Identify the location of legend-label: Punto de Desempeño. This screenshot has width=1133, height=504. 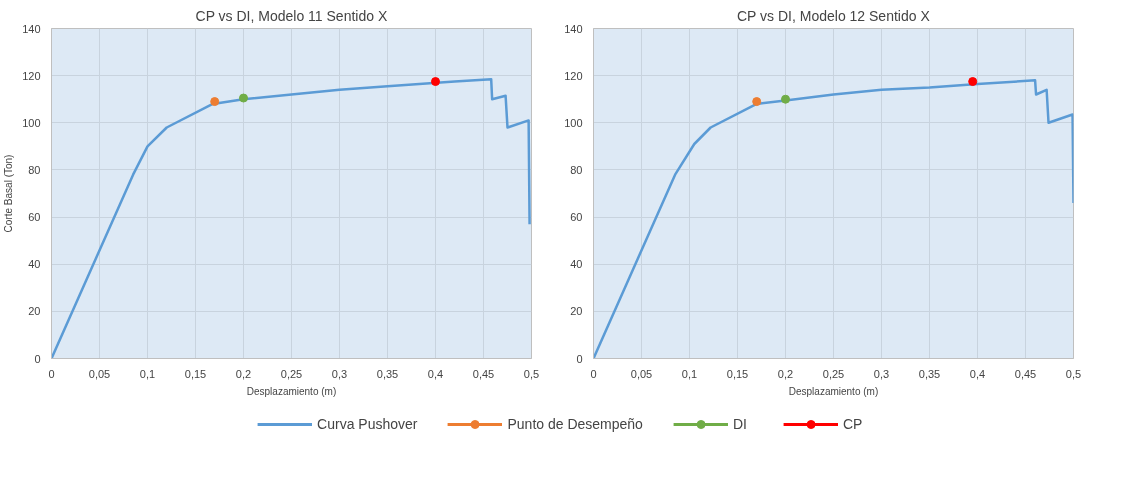
(575, 424).